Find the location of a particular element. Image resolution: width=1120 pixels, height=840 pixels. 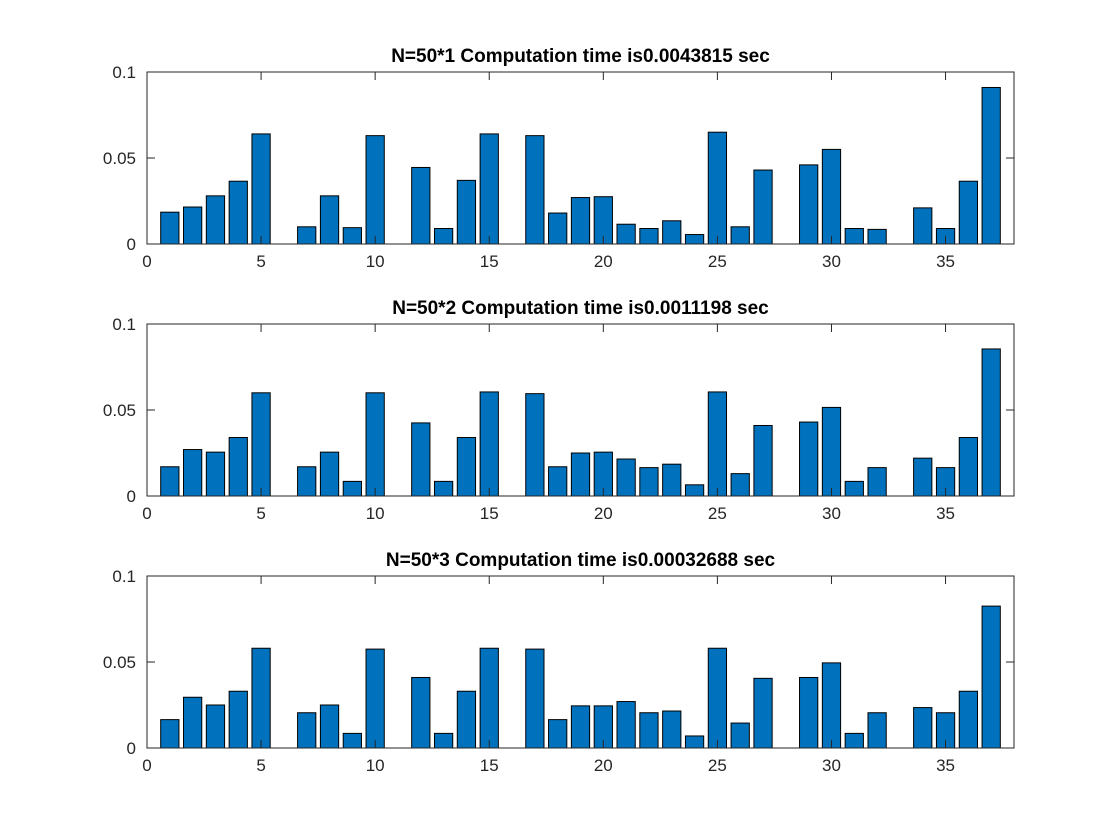

x-tick-label: 10 is located at coordinates (375, 513).